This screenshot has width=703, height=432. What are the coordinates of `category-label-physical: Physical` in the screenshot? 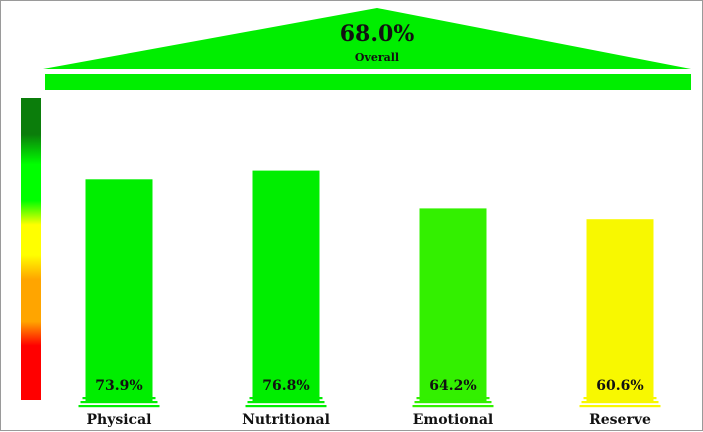 It's located at (119, 420).